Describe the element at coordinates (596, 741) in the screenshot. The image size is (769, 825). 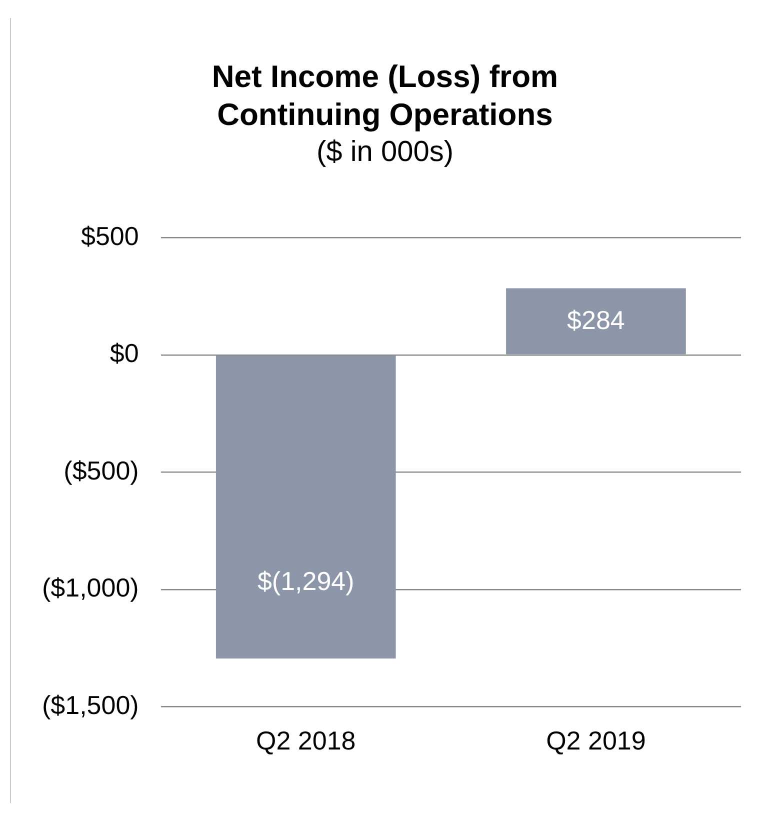
I see `x-tick-label: Q2 2019` at that location.